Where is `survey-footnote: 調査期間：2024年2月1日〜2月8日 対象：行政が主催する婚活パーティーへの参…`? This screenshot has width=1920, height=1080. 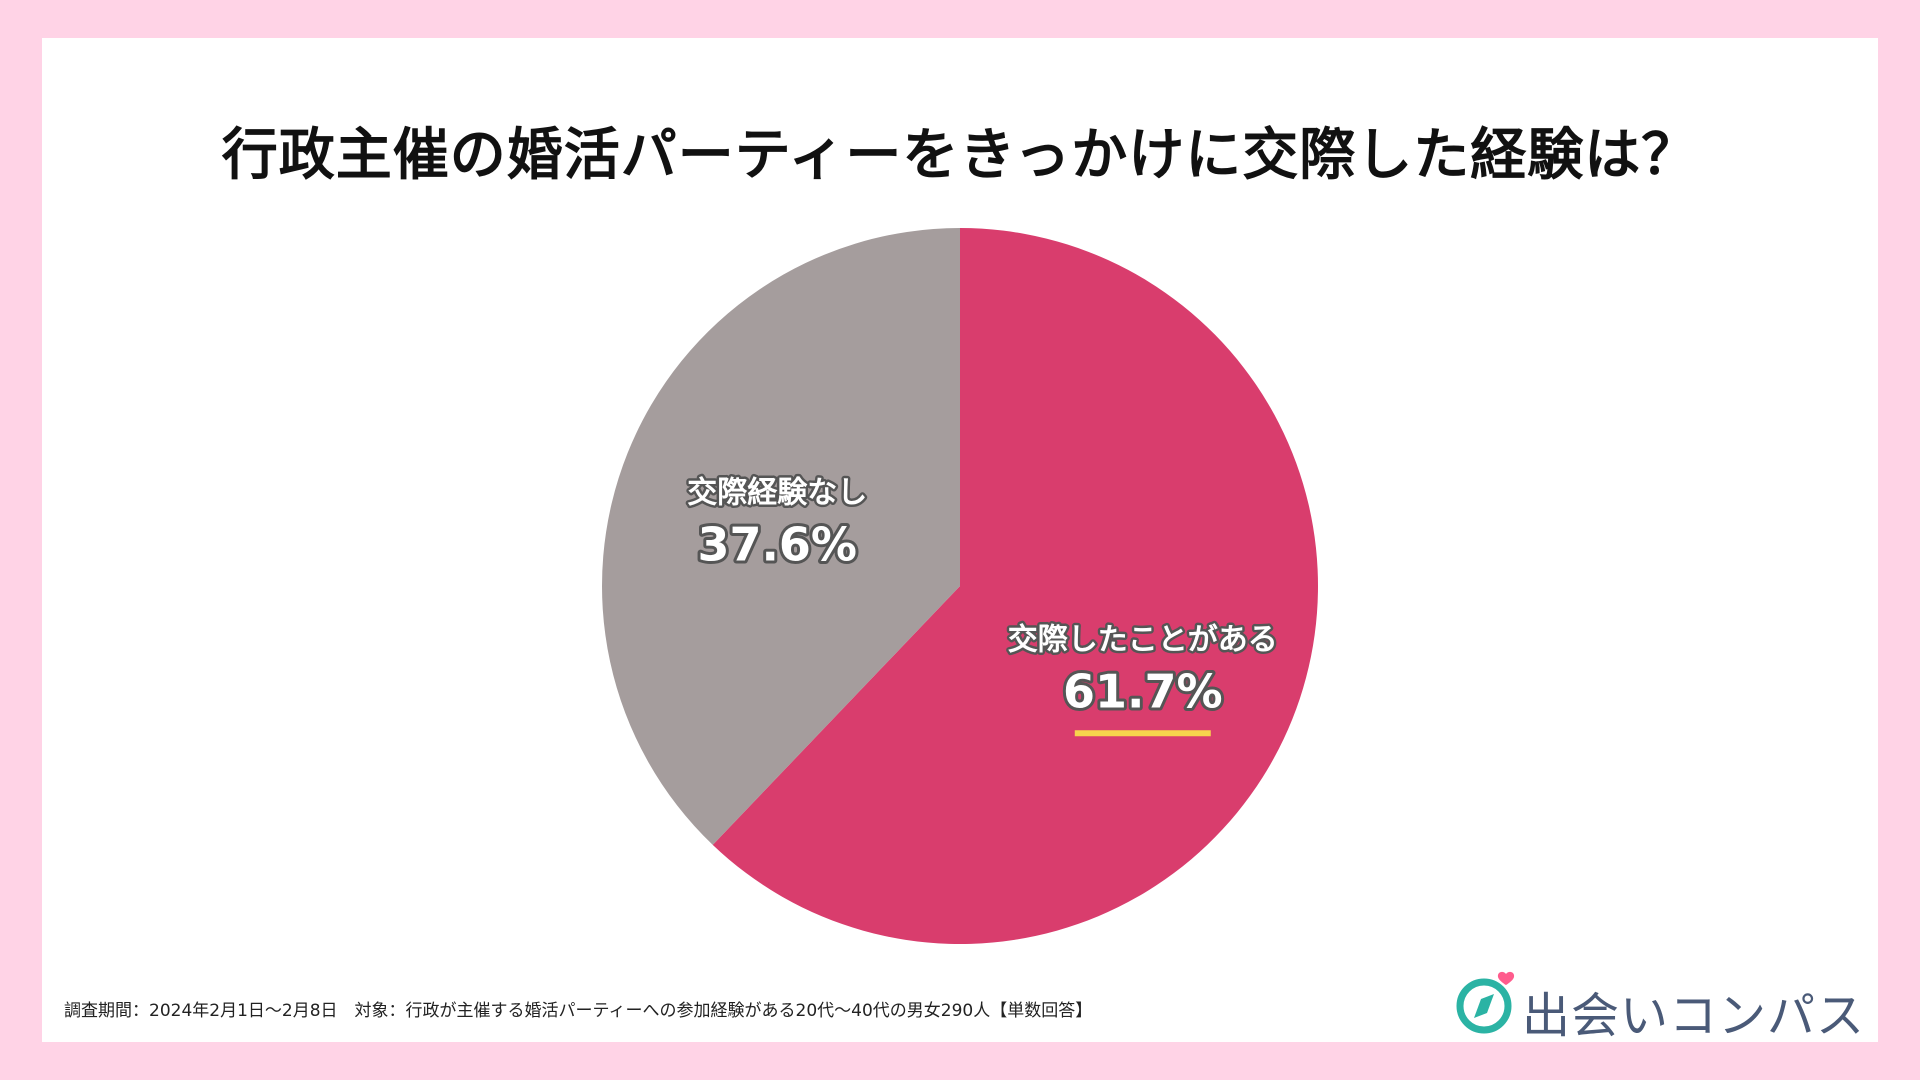 survey-footnote: 調査期間：2024年2月1日〜2月8日 対象：行政が主催する婚活パーティーへの参… is located at coordinates (578, 1011).